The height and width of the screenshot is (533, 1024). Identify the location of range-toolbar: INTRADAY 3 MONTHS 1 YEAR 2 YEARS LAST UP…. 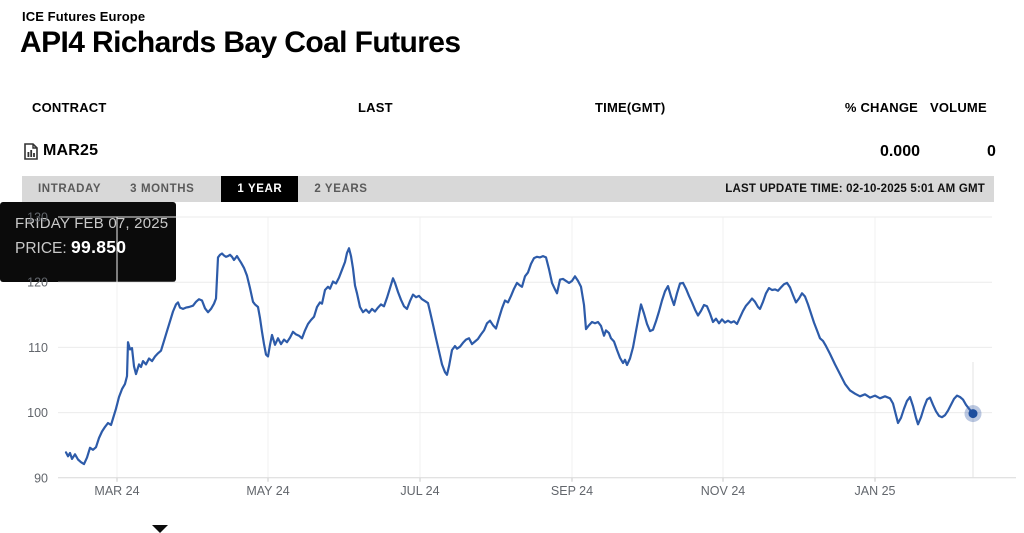
(508, 189).